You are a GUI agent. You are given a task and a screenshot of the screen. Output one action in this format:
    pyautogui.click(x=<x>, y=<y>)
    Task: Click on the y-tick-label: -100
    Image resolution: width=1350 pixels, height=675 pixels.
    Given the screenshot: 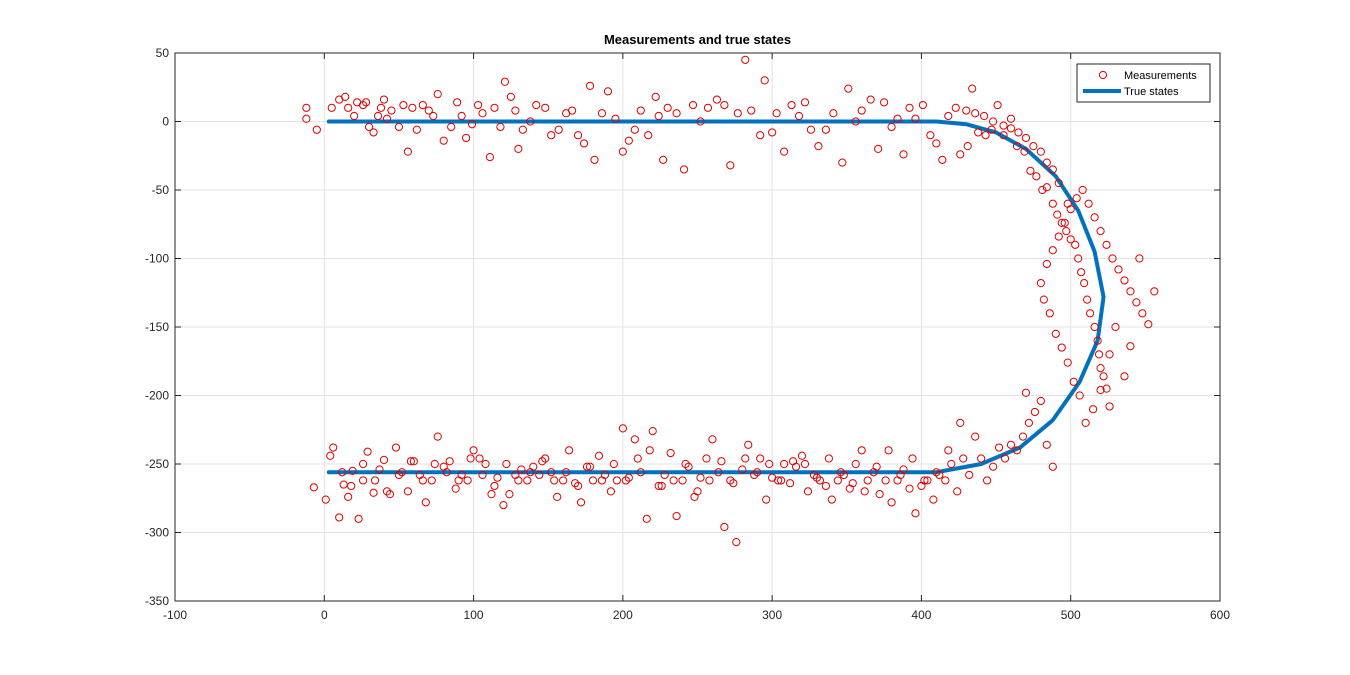 What is the action you would take?
    pyautogui.click(x=157, y=259)
    